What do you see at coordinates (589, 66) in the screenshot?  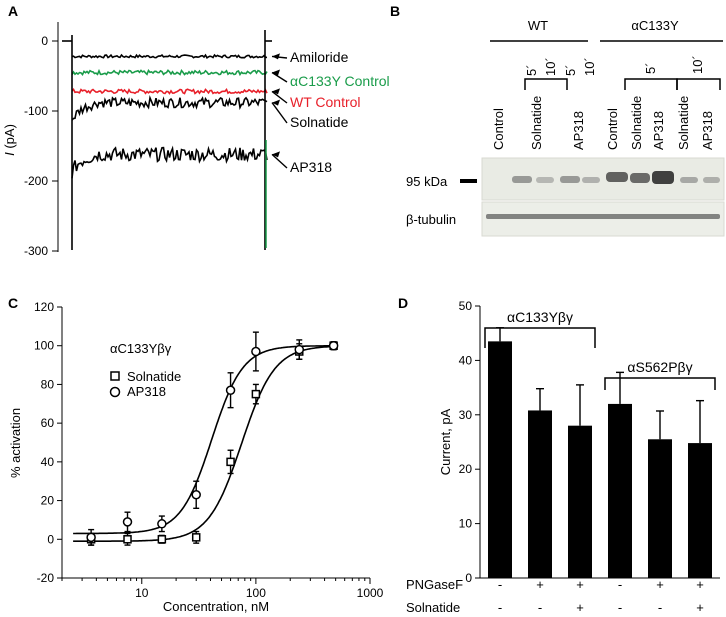 I see `time-label-wt-10b: 10´` at bounding box center [589, 66].